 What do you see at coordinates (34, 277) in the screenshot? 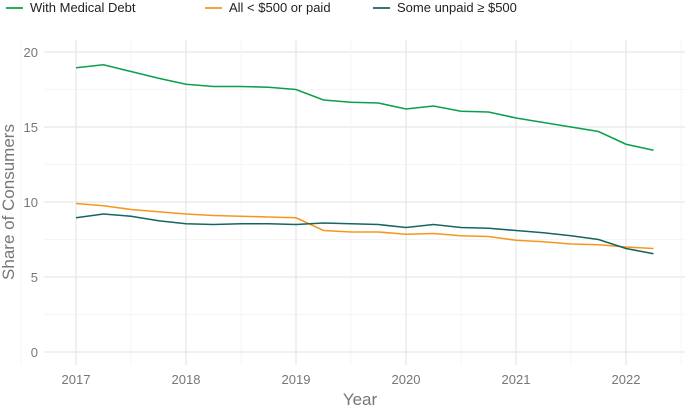
I see `y-tick-label: 5` at bounding box center [34, 277].